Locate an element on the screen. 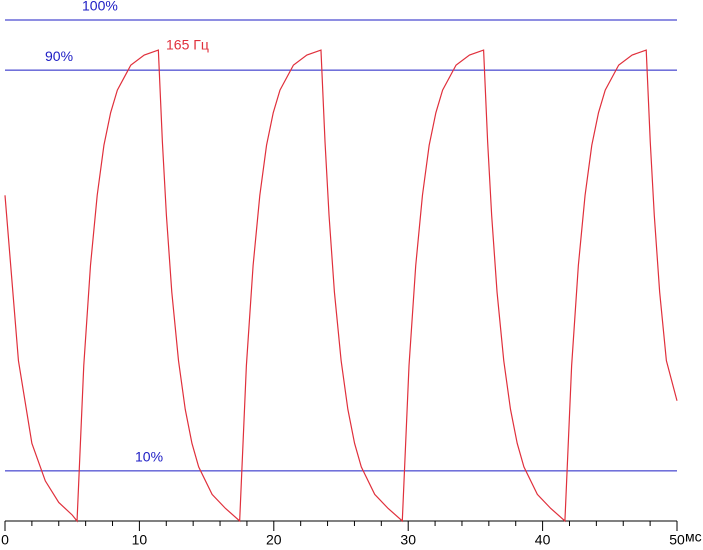 This screenshot has width=703, height=550. y-tick-label: 10% is located at coordinates (149, 457).